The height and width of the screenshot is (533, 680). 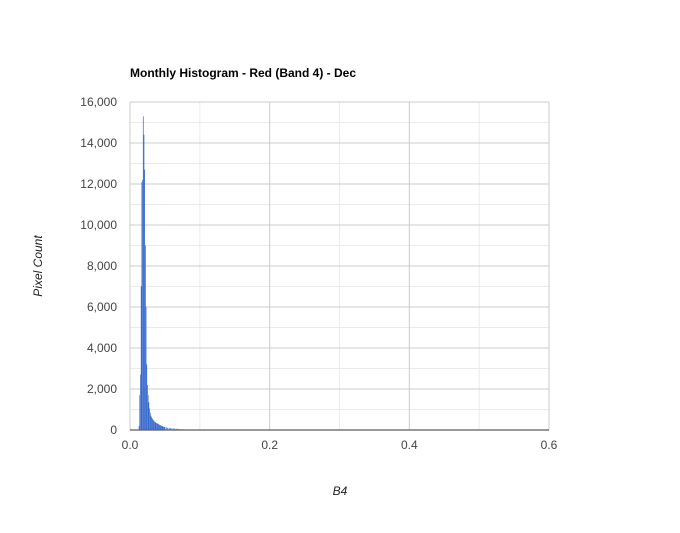 What do you see at coordinates (38, 266) in the screenshot?
I see `y-axis-label: Pixel Count` at bounding box center [38, 266].